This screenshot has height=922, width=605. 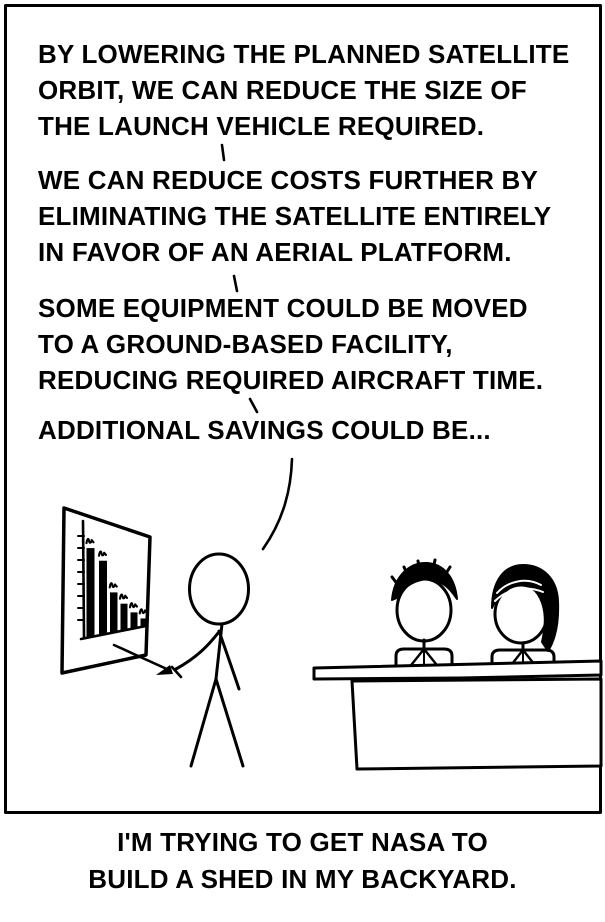 I want to click on pointer-stick, so click(x=147, y=661).